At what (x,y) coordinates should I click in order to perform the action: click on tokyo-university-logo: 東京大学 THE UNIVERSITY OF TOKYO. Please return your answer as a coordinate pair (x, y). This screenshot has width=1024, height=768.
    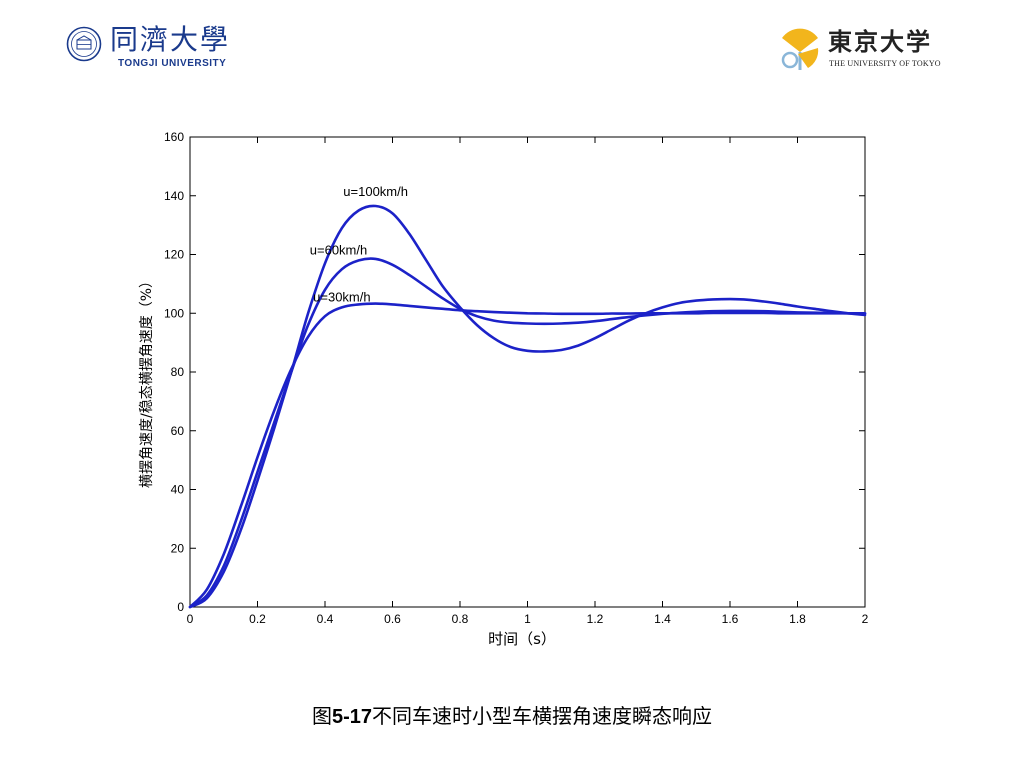
    Looking at the image, I should click on (868, 51).